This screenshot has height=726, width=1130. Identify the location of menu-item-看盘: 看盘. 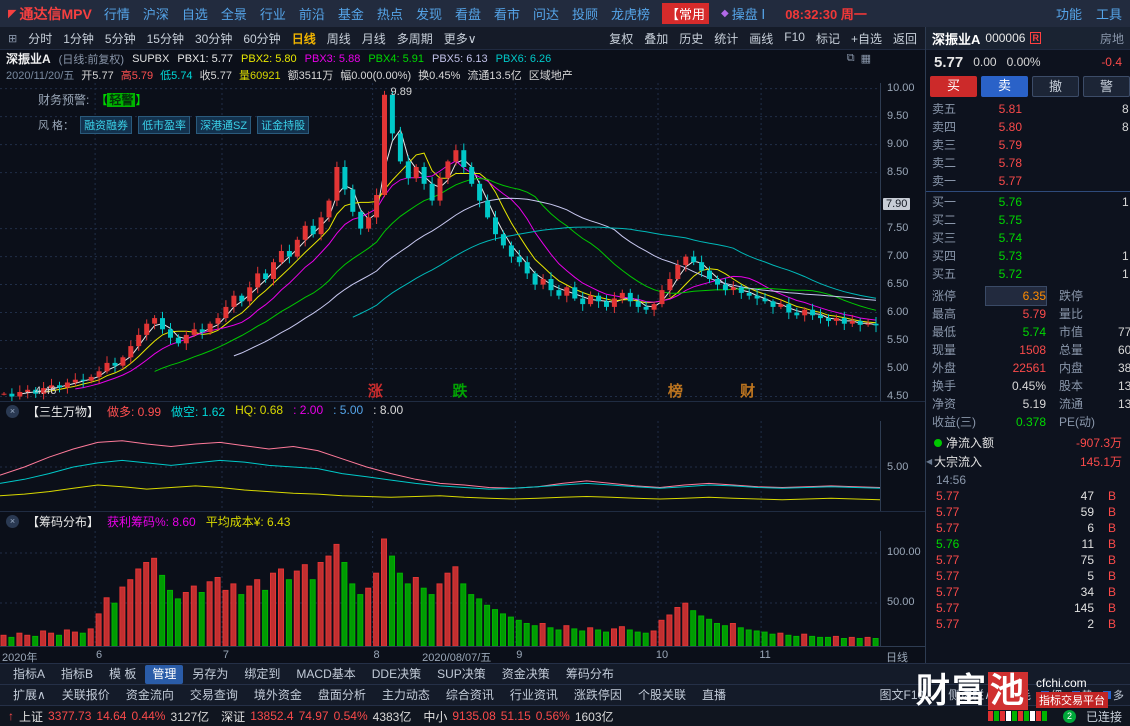
(467, 14).